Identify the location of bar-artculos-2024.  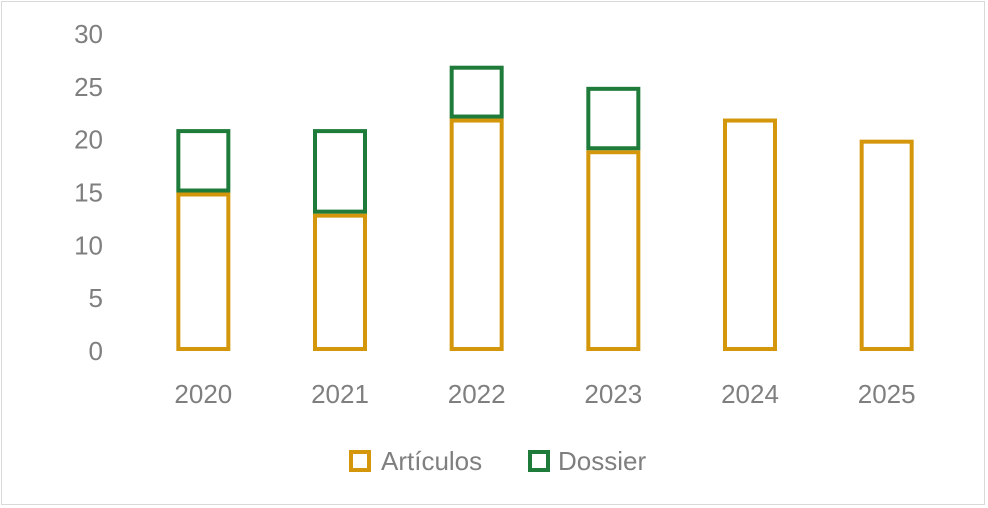
(750, 234).